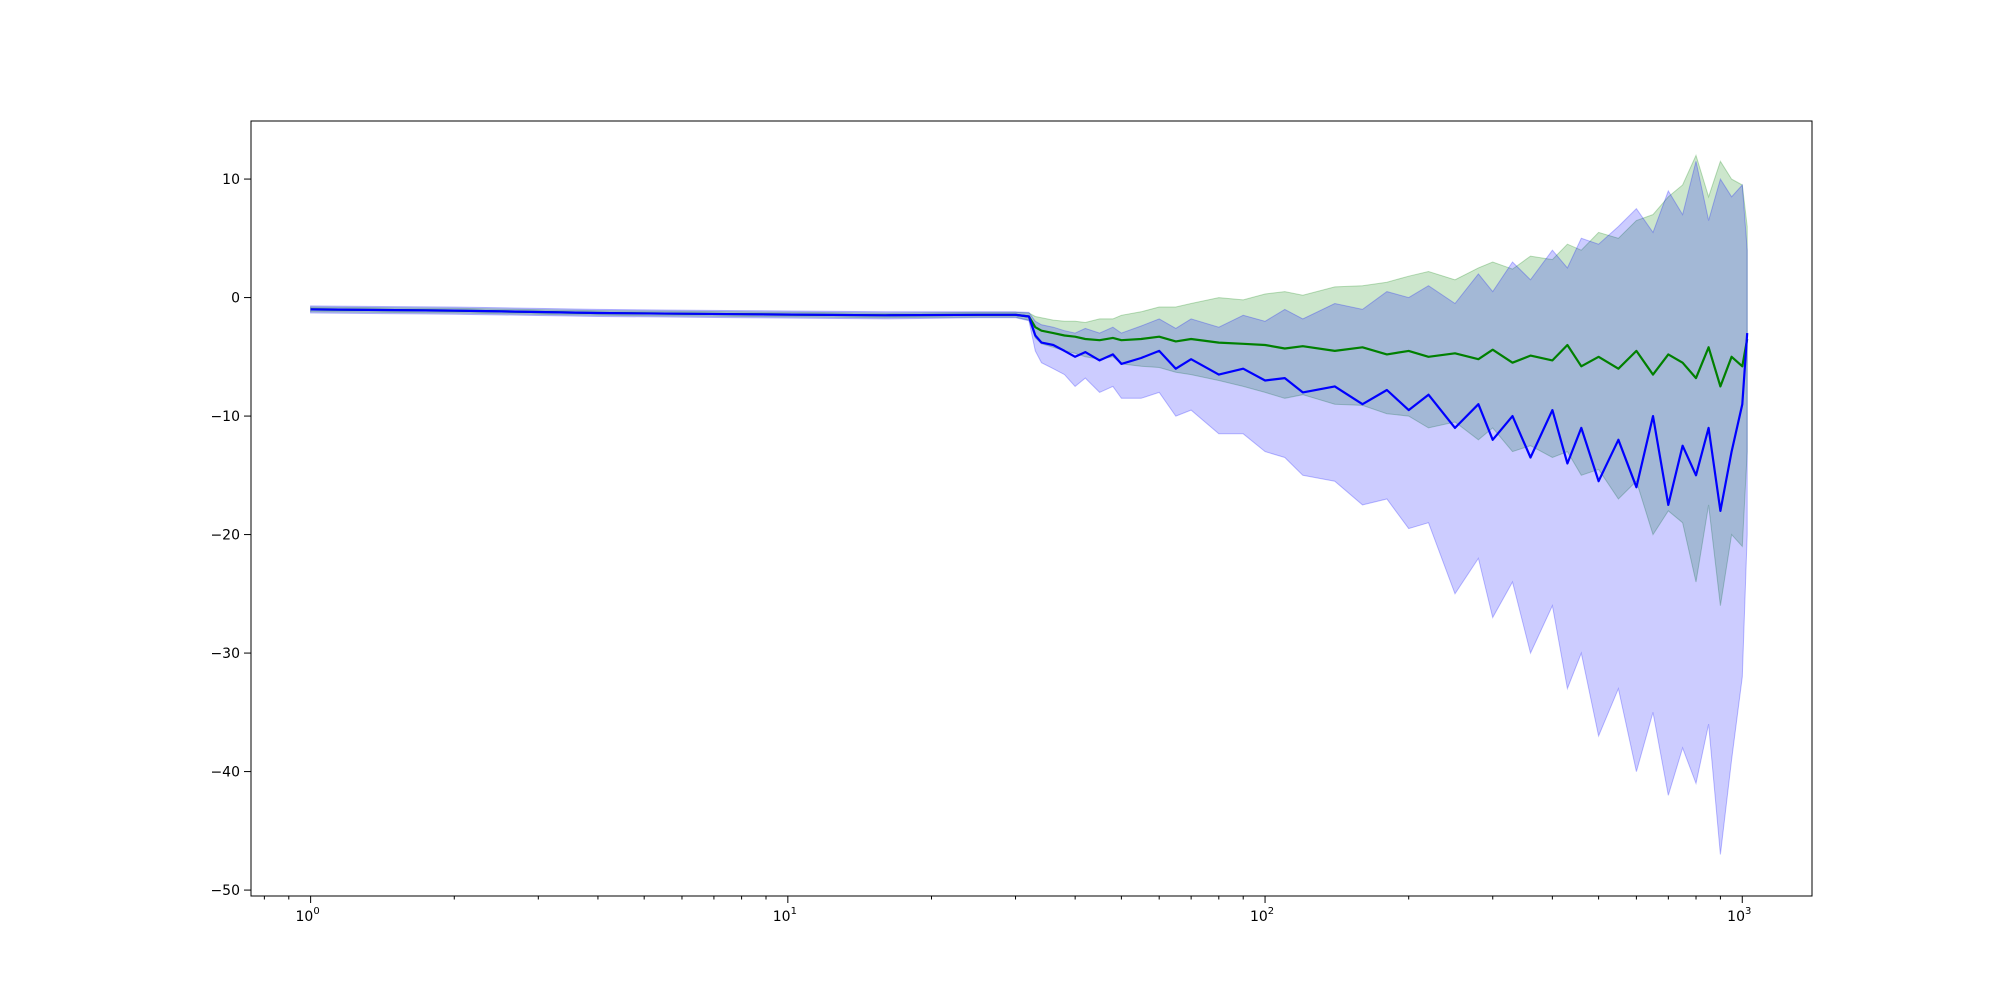  I want to click on y-tick-label: −10, so click(225, 417).